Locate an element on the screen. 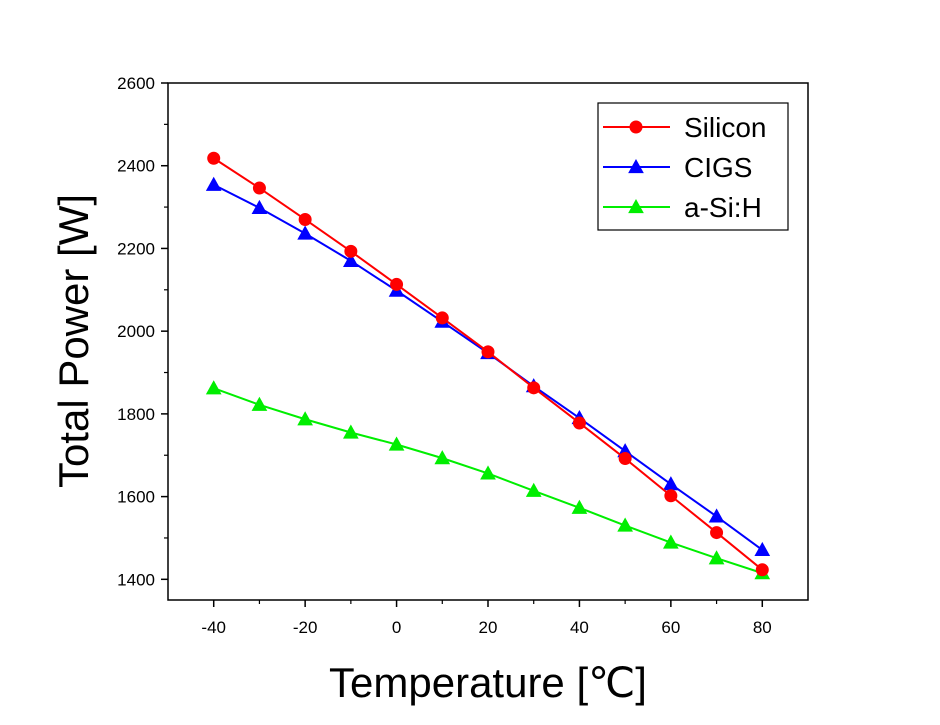  y-tick-label: 2400 is located at coordinates (136, 166).